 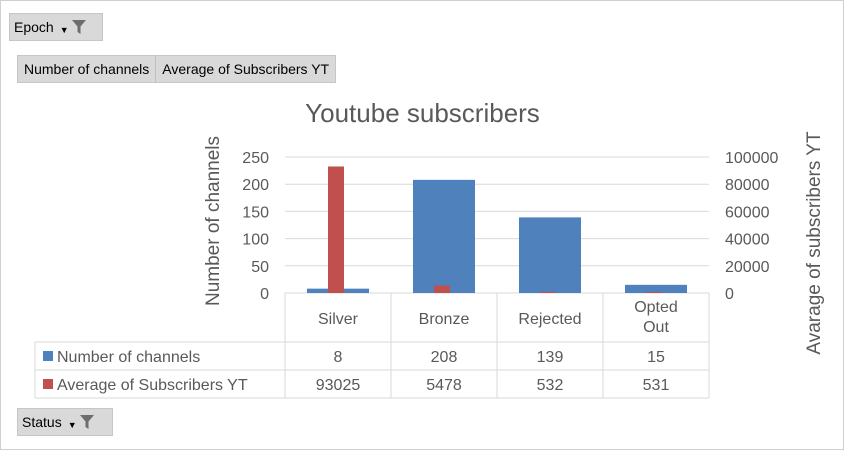 What do you see at coordinates (128, 357) in the screenshot?
I see `legend-label: Number of channels` at bounding box center [128, 357].